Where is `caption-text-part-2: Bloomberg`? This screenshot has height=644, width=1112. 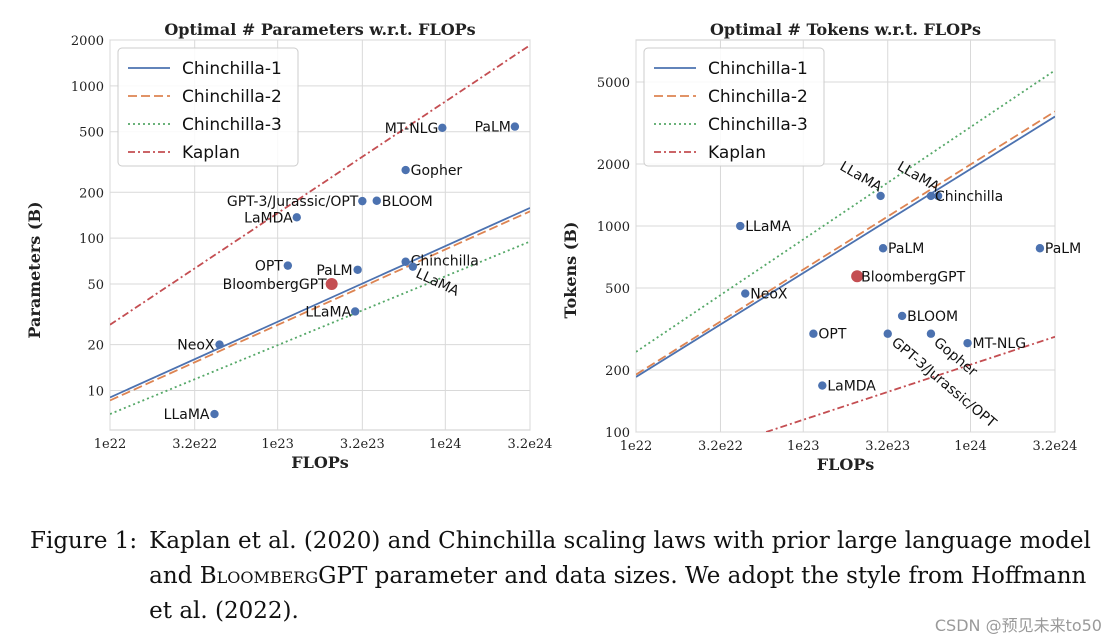 caption-text-part-2: Bloomberg is located at coordinates (259, 576).